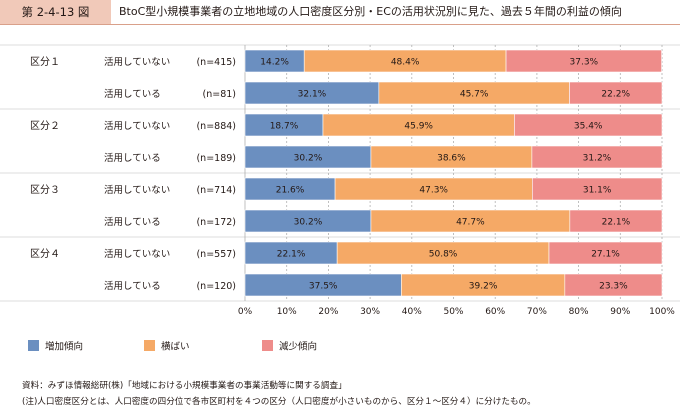 The image size is (680, 411). Describe the element at coordinates (216, 190) in the screenshot. I see `row-n-label: (n=714)` at that location.